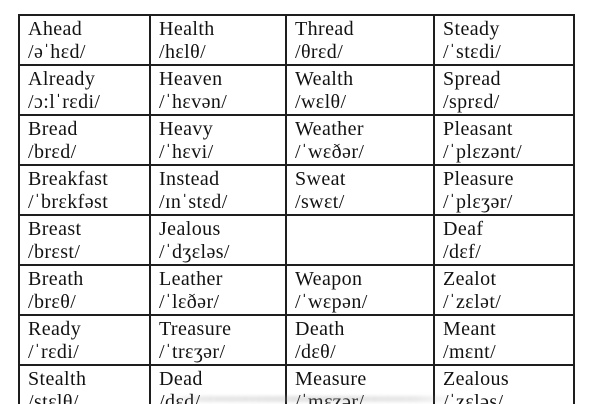  What do you see at coordinates (53, 397) in the screenshot?
I see `ipa-text: /stɛlθ/` at bounding box center [53, 397].